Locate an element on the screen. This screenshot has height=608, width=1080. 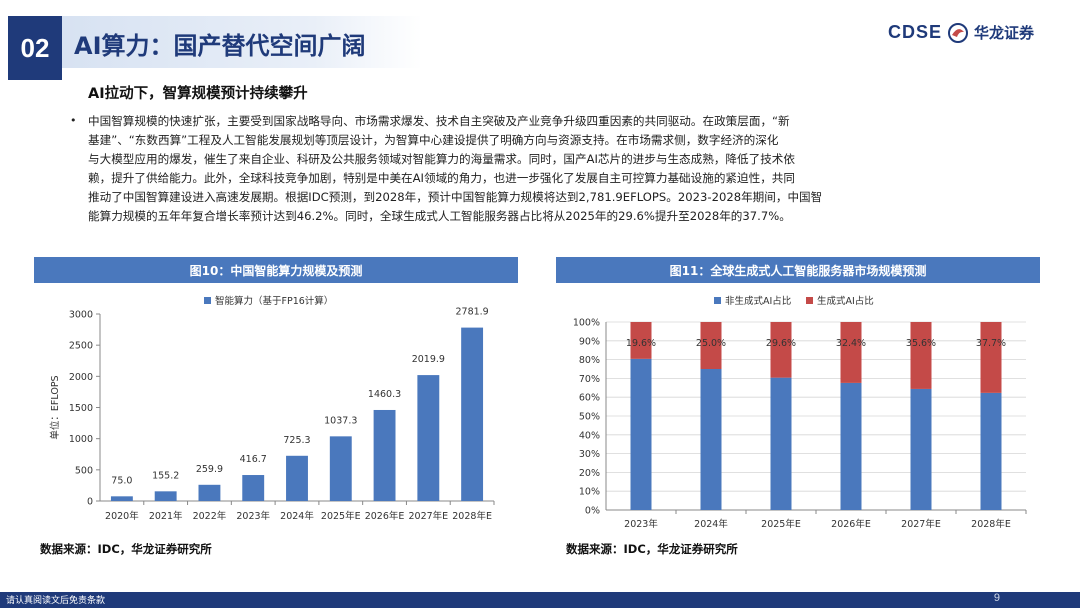
legend-label: 非生成式AI占比 is located at coordinates (758, 301).